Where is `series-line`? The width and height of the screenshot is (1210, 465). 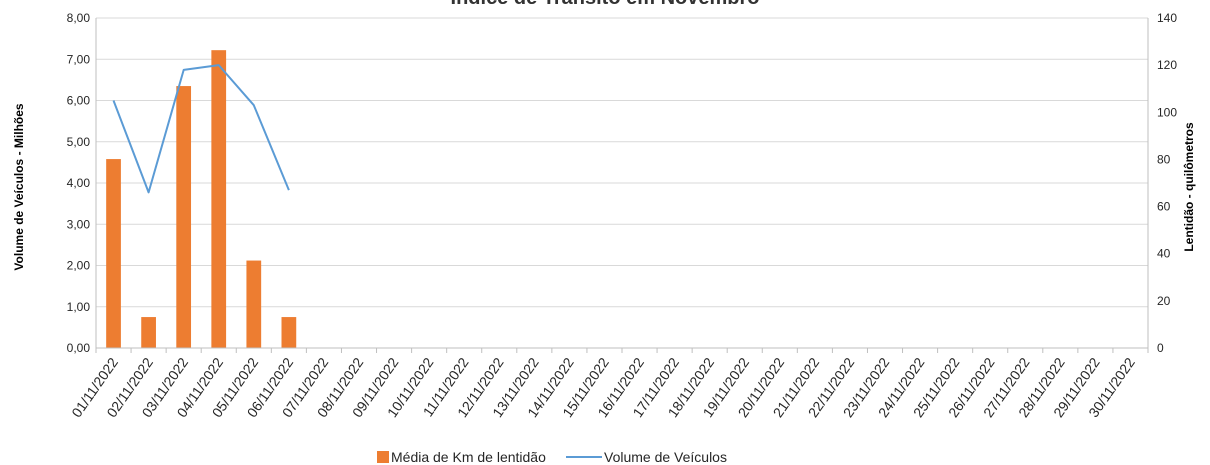
series-line is located at coordinates (201, 129).